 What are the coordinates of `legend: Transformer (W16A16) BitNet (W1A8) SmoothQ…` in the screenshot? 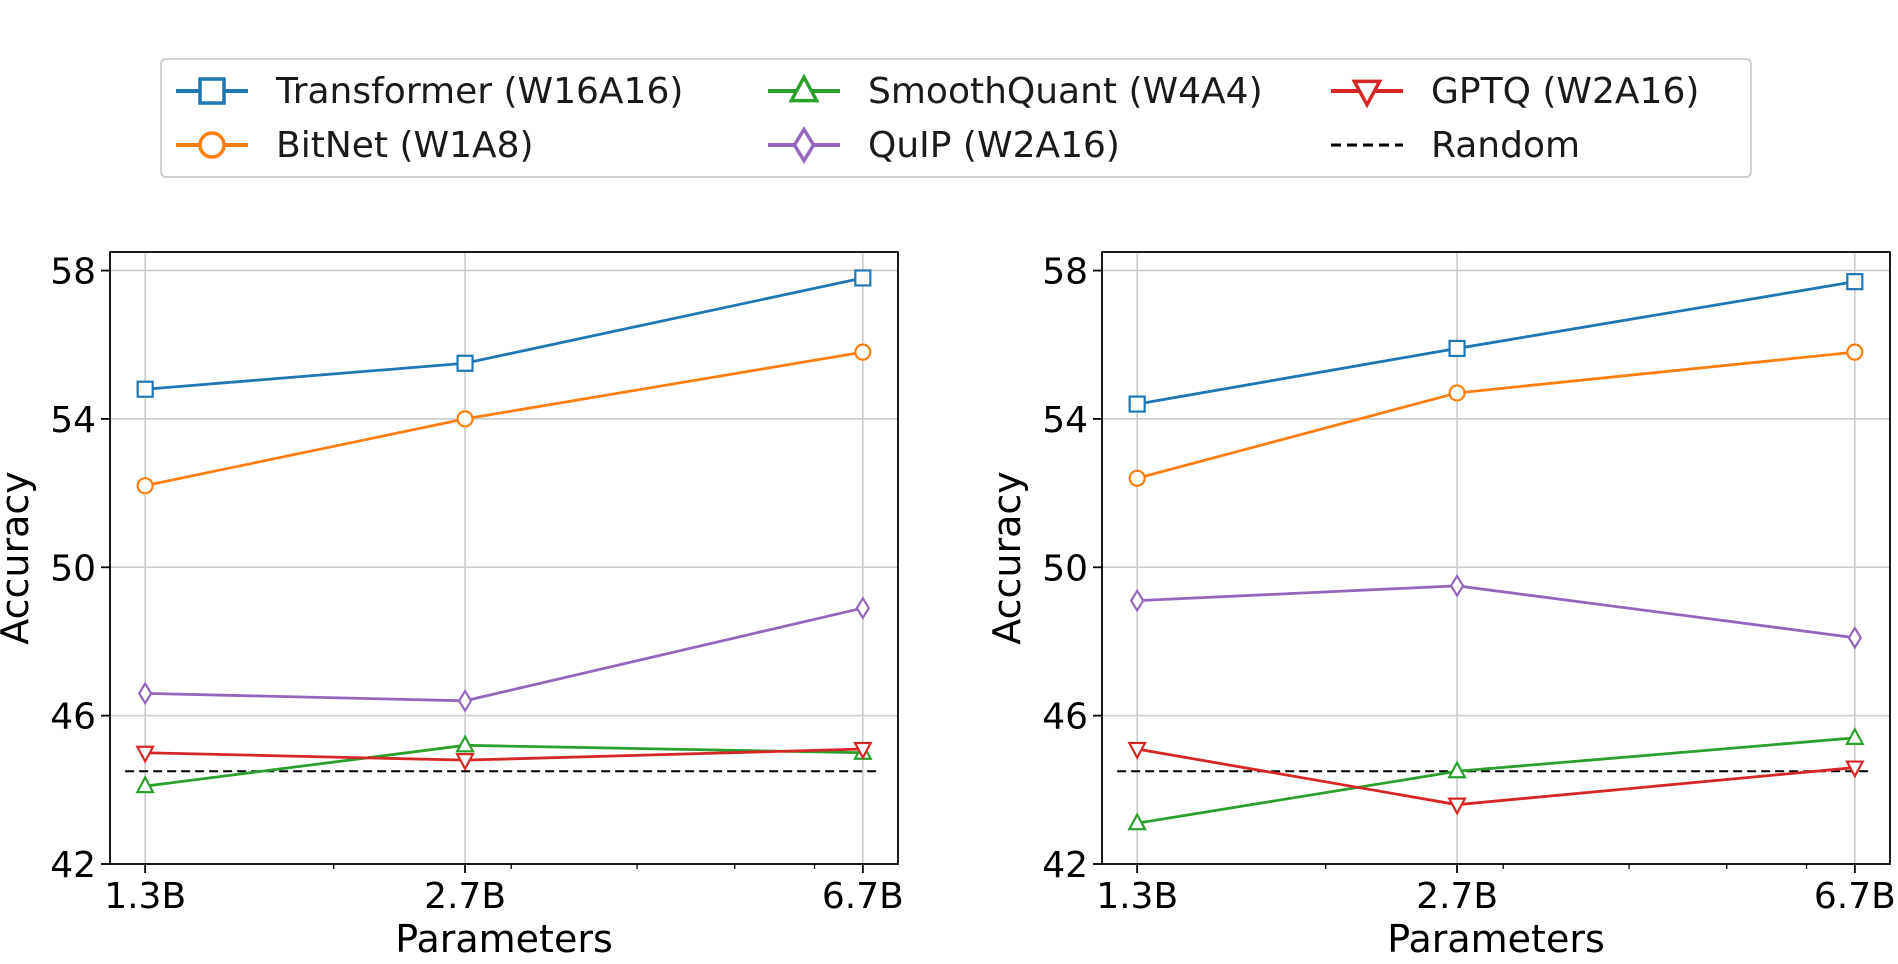 It's located at (956, 118).